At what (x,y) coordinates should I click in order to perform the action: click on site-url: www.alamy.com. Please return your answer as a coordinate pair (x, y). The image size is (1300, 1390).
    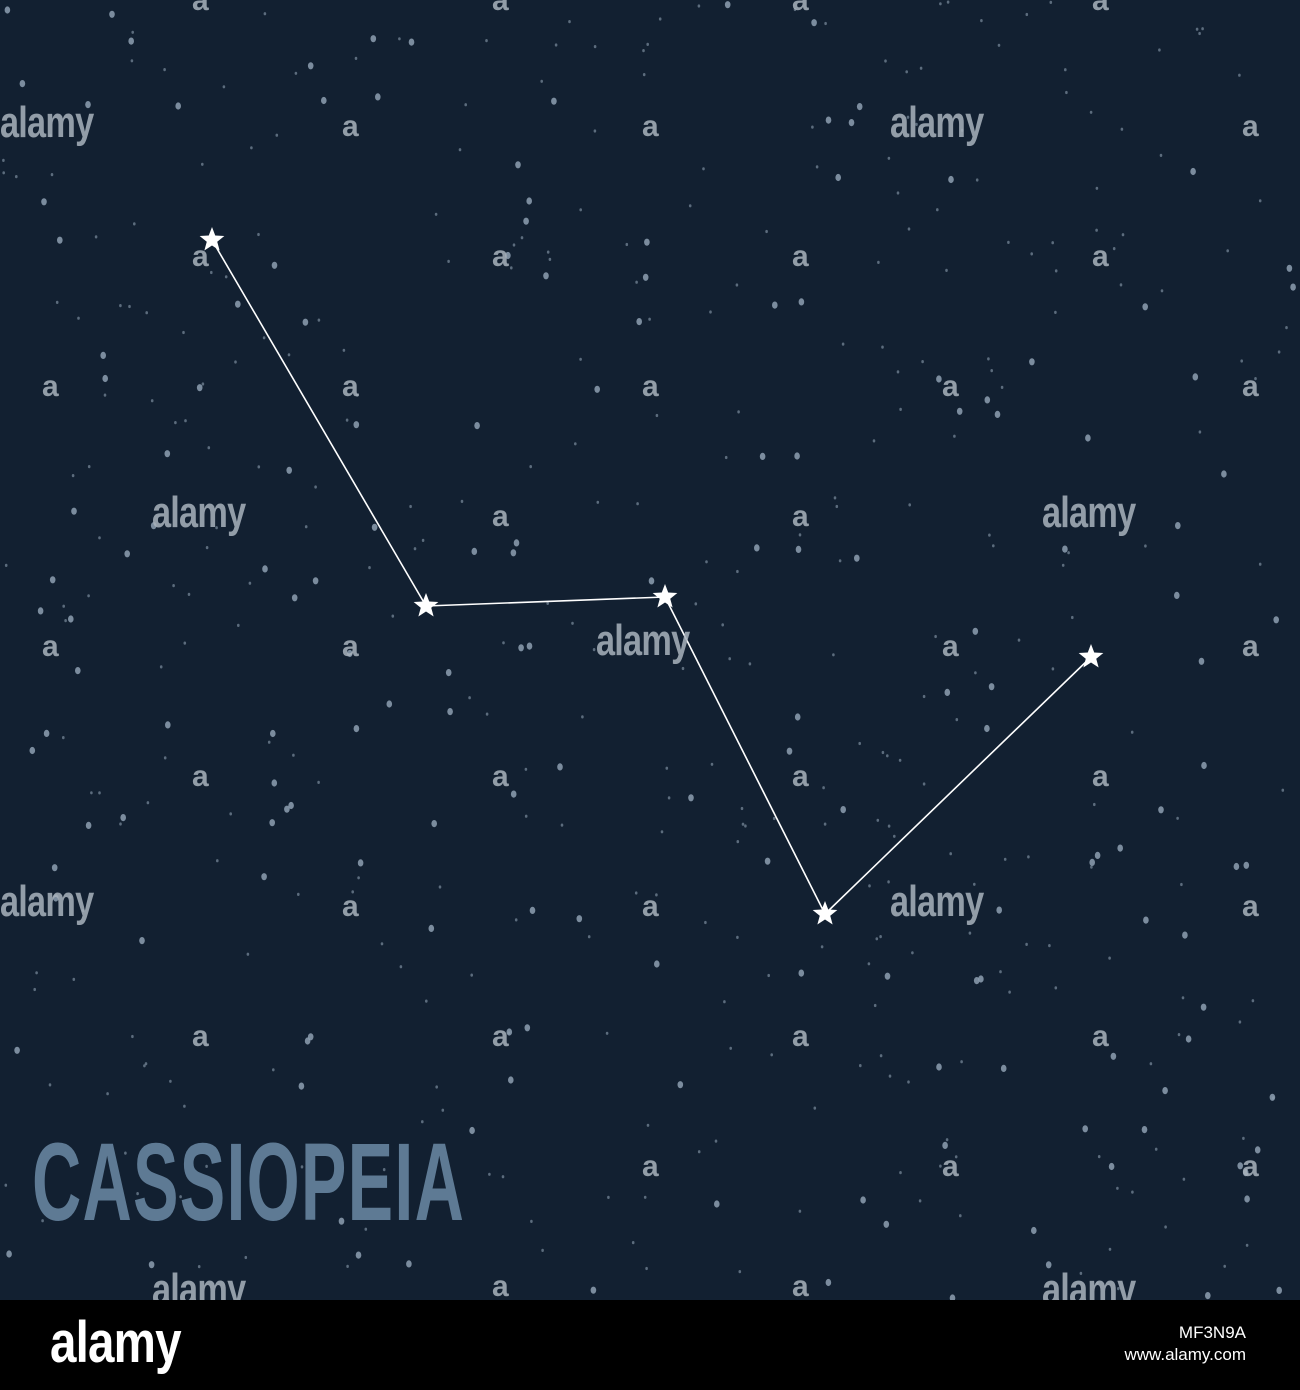
    Looking at the image, I should click on (1185, 1355).